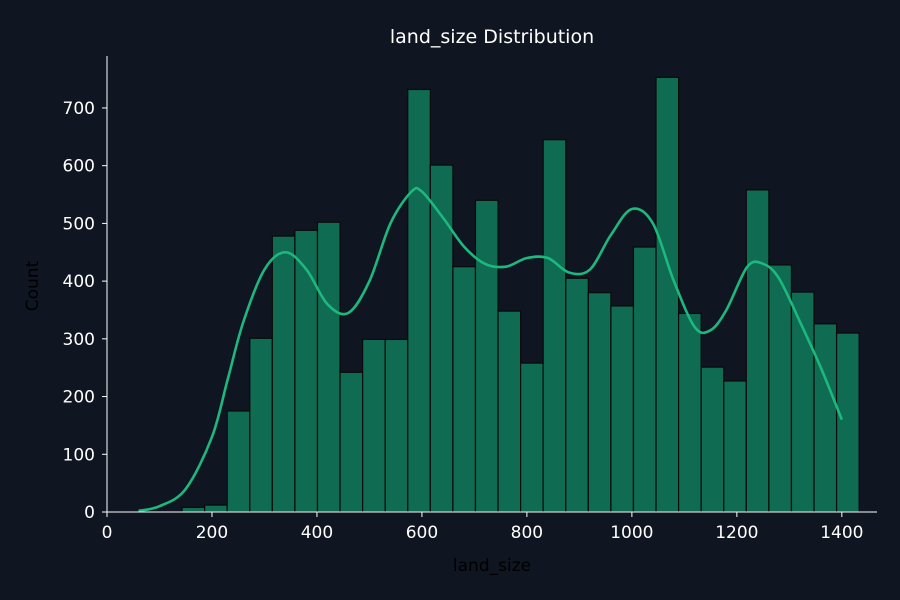 This screenshot has width=900, height=600. What do you see at coordinates (79, 109) in the screenshot?
I see `y-tick-label: 700` at bounding box center [79, 109].